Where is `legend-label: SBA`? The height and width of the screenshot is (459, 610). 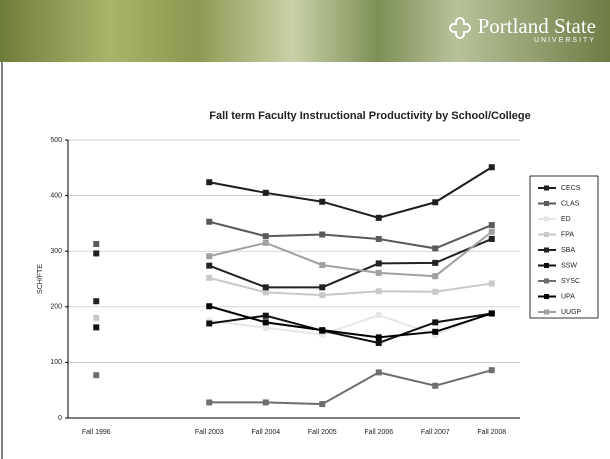 legend-label: SBA is located at coordinates (568, 250).